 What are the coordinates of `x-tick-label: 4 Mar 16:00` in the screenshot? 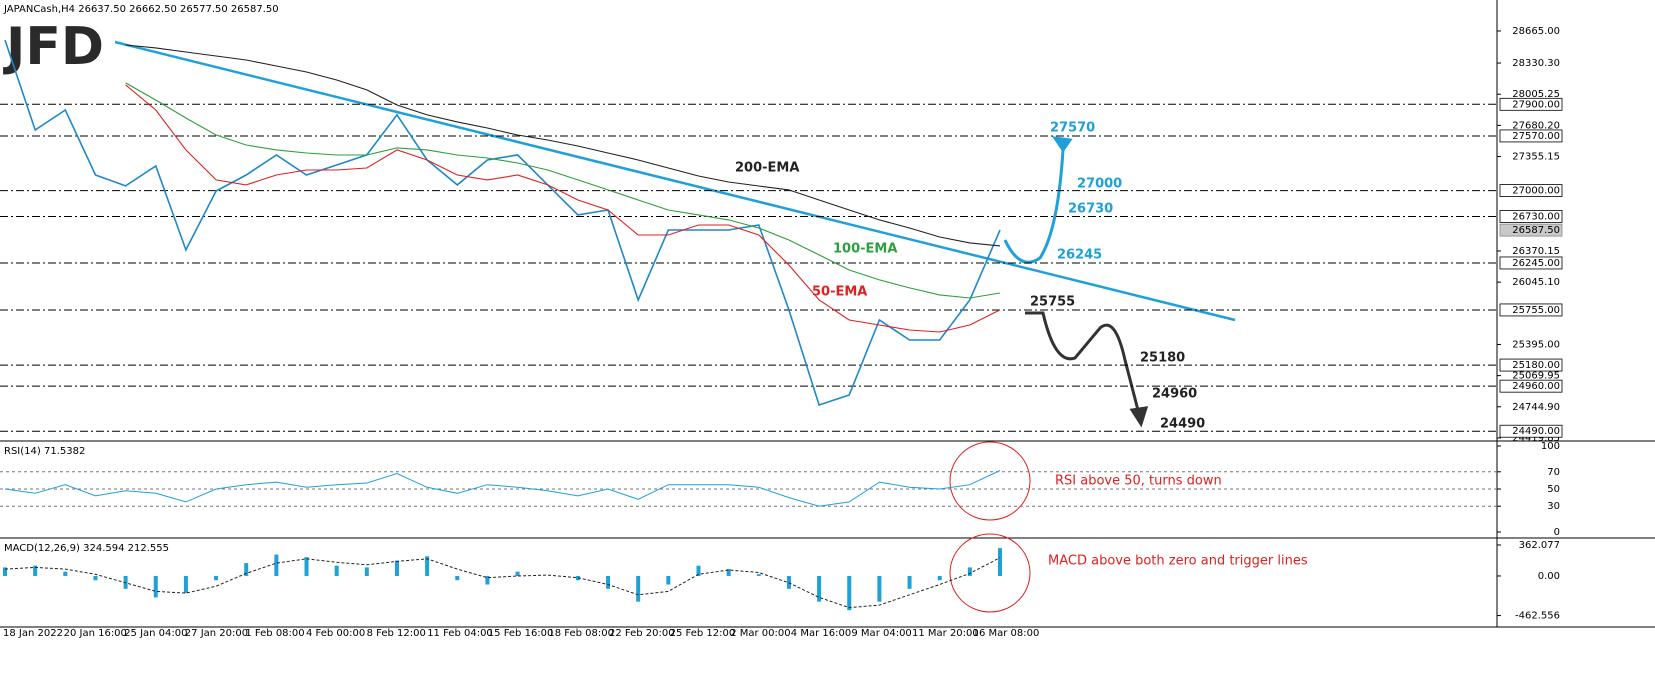 It's located at (821, 633).